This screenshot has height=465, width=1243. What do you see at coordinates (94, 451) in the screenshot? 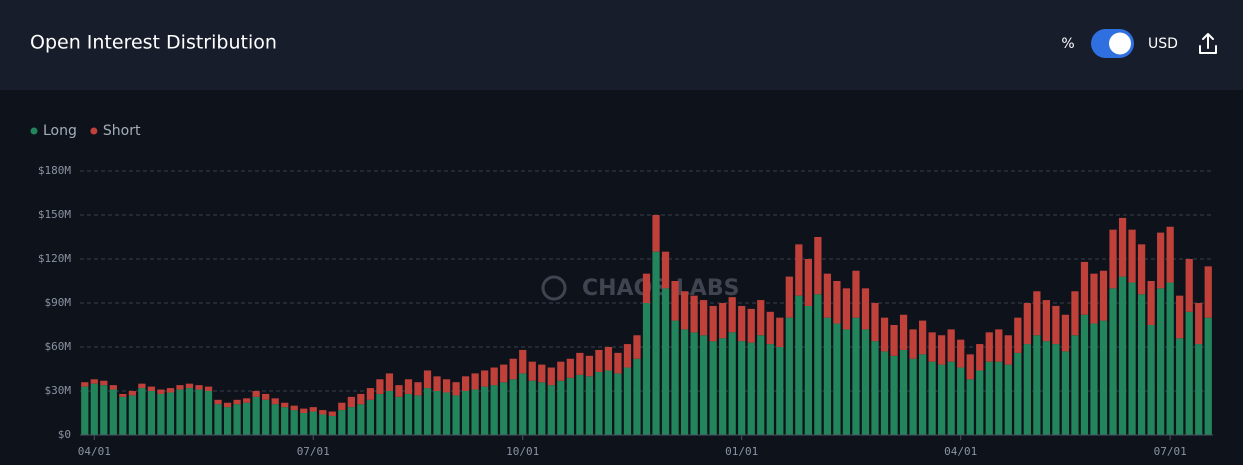
I see `x-tick-label: 04/01` at bounding box center [94, 451].